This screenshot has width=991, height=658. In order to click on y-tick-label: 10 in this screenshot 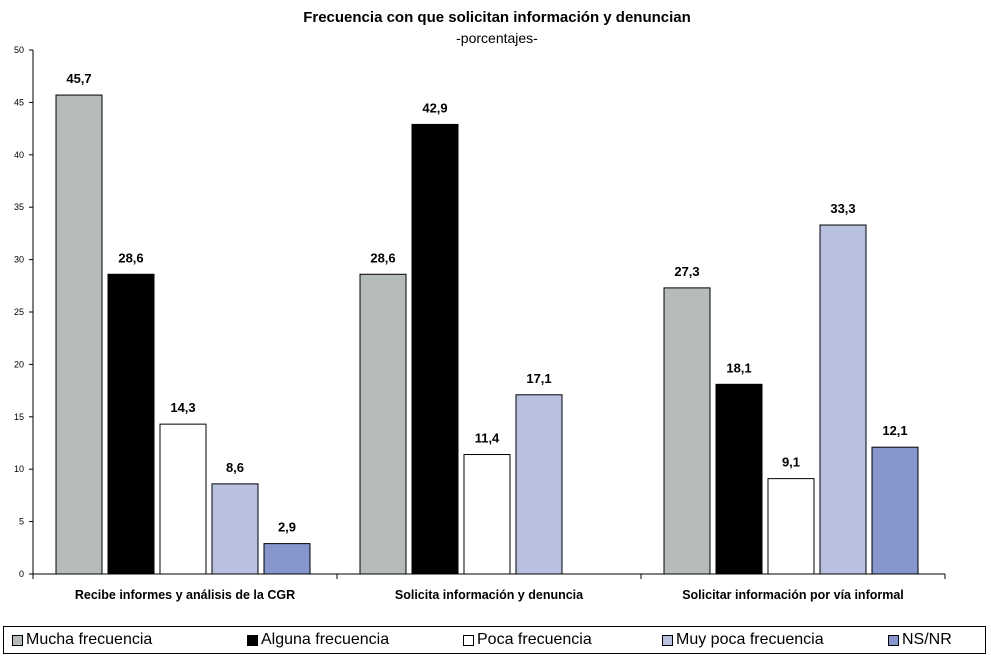, I will do `click(19, 469)`.